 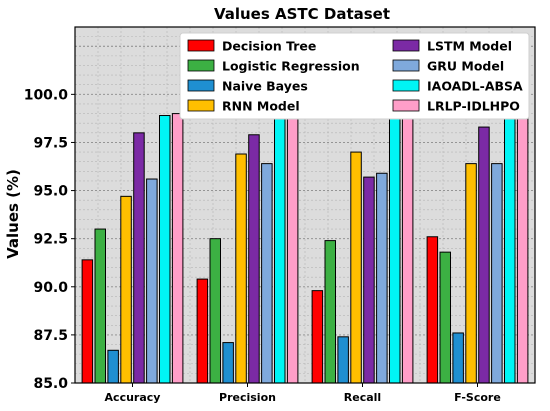 I want to click on y-axis-label: Values (%), so click(x=13, y=214).